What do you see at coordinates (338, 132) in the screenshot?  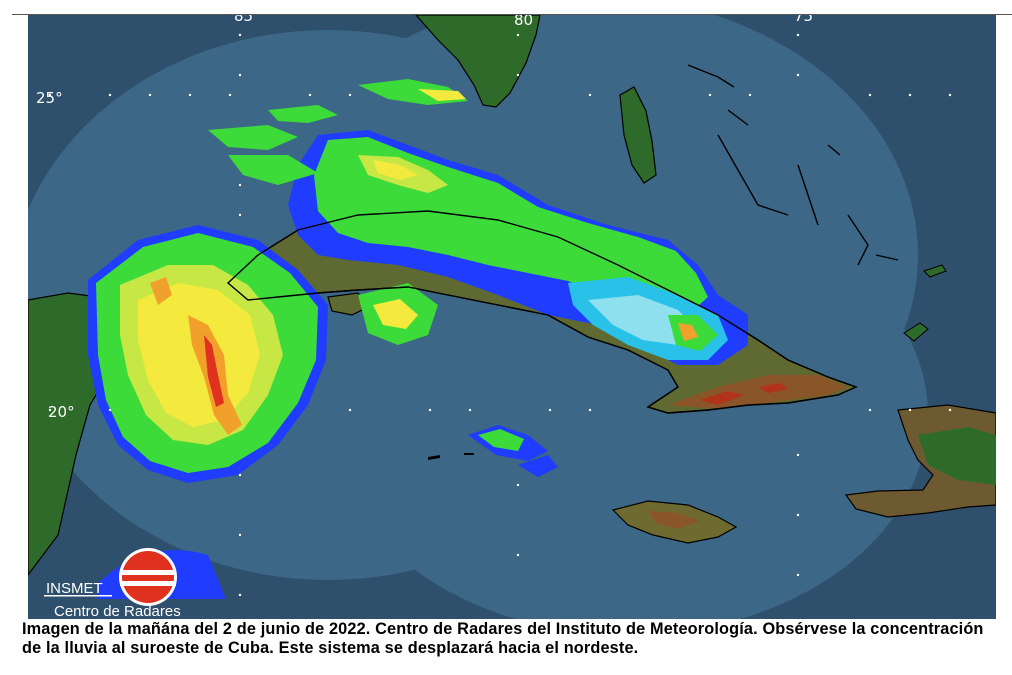 I see `rain-scattered-north` at bounding box center [338, 132].